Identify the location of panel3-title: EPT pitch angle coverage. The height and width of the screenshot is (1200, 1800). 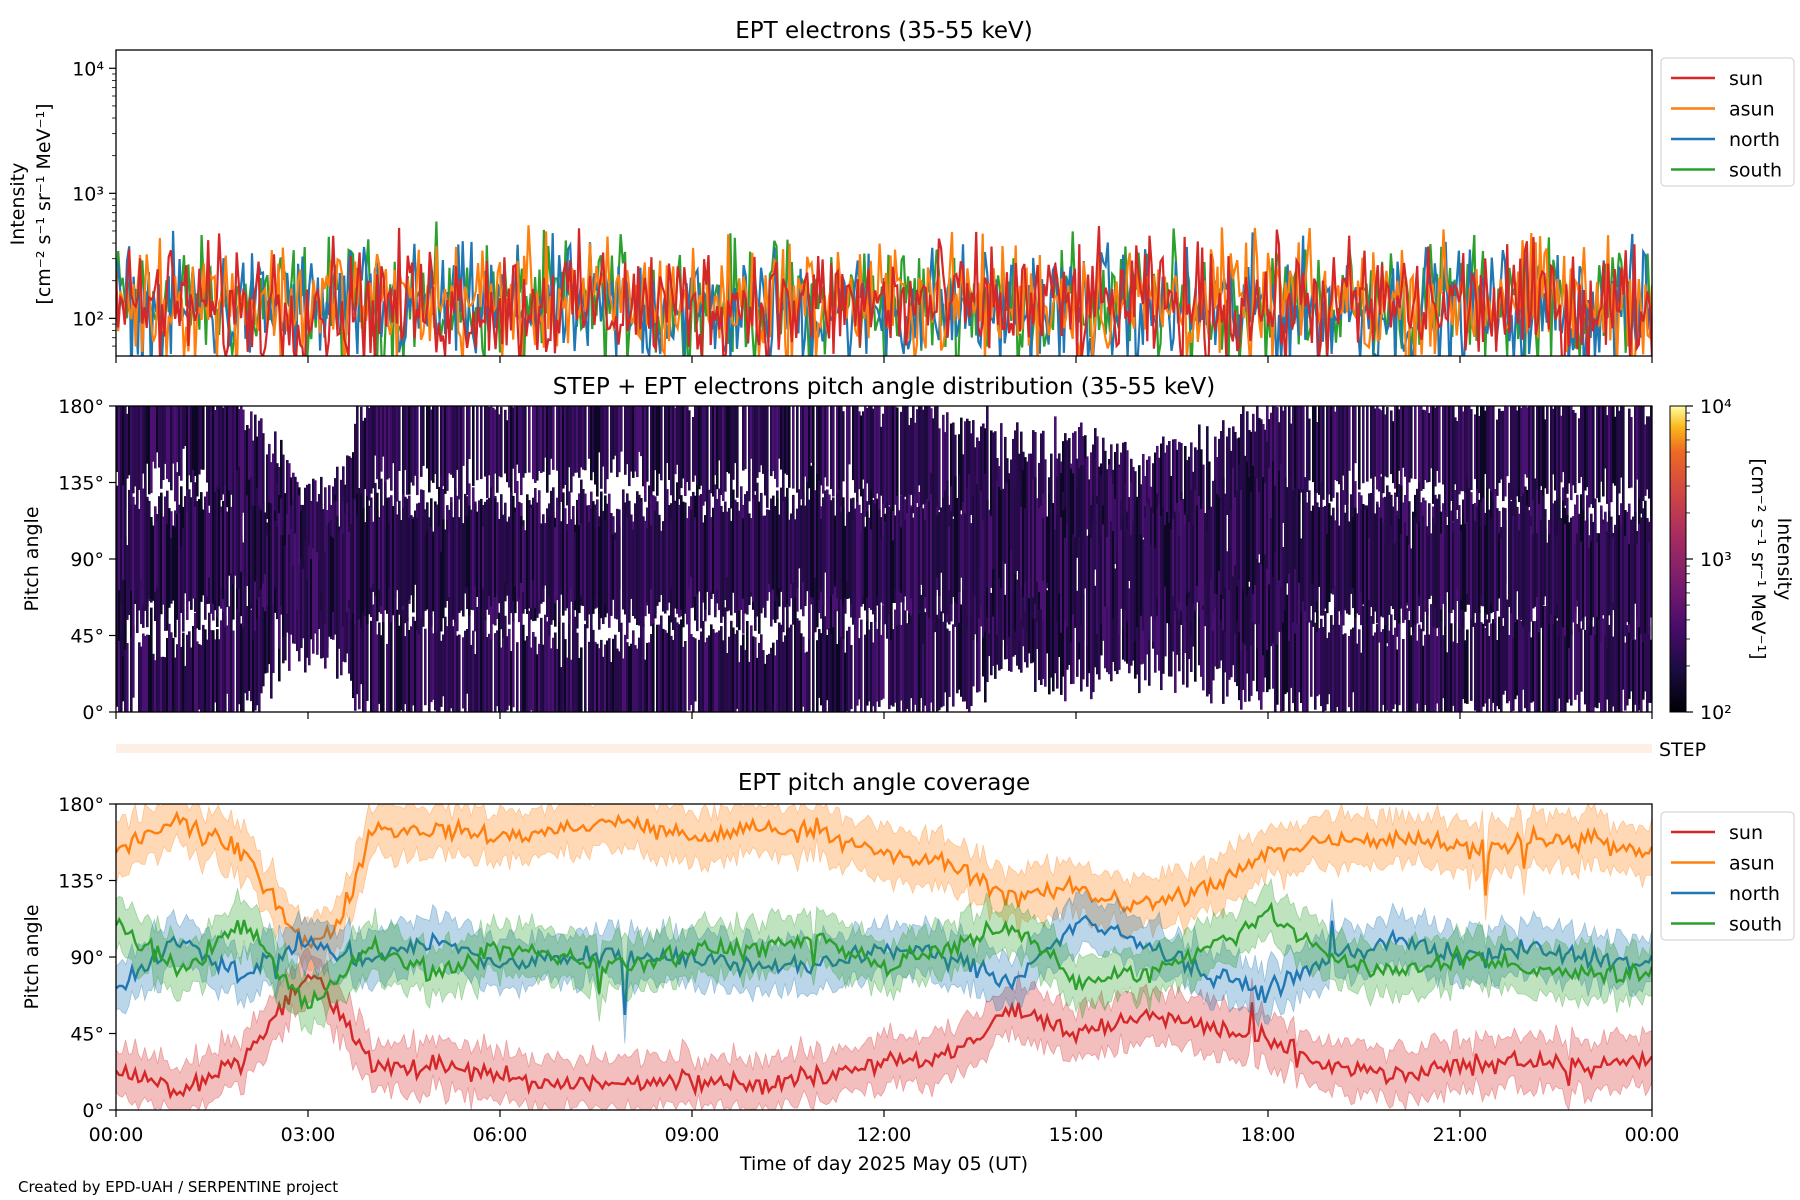
(884, 783).